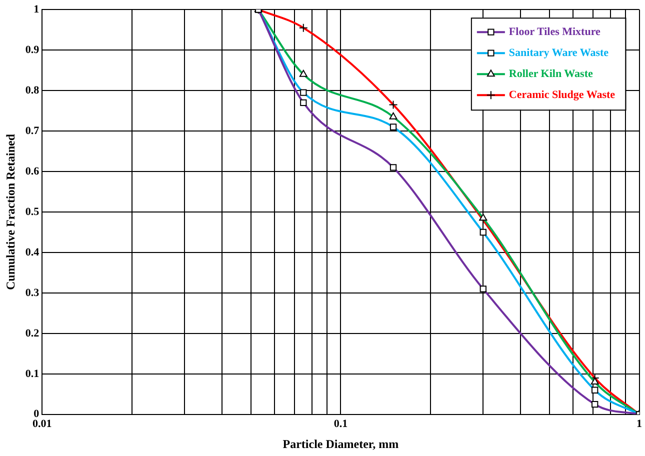  I want to click on x-tick-label: 1, so click(639, 424).